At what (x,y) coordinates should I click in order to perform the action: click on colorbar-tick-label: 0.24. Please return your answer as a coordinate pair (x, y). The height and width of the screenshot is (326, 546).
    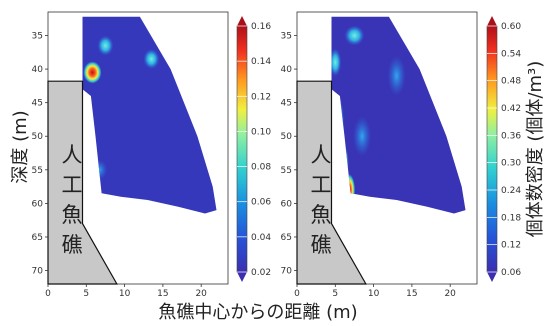
    Looking at the image, I should click on (511, 191).